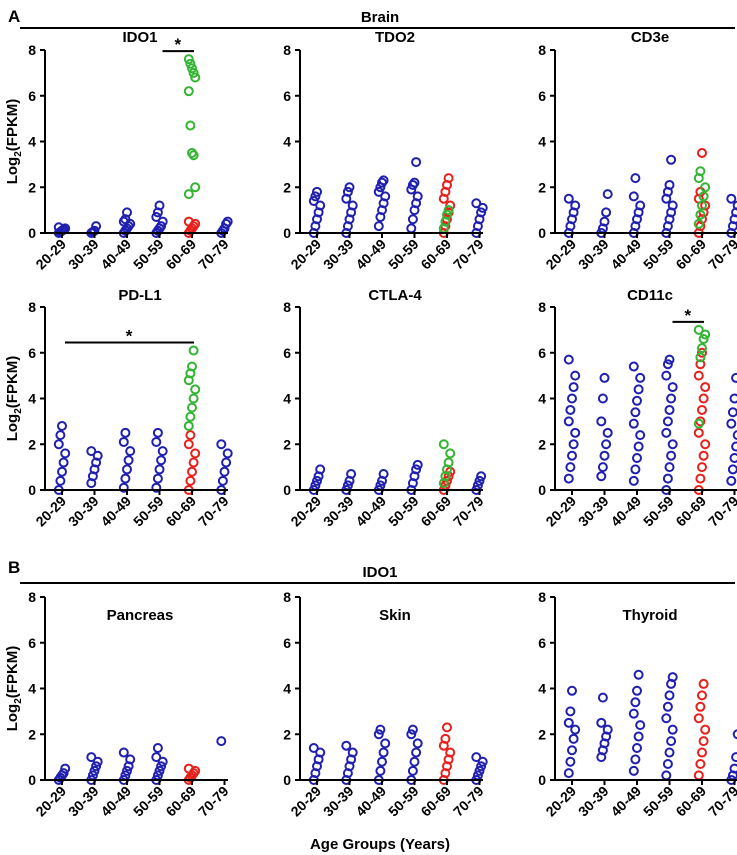 Image resolution: width=737 pixels, height=855 pixels. I want to click on x-axis-label: Age Groups (Years), so click(380, 844).